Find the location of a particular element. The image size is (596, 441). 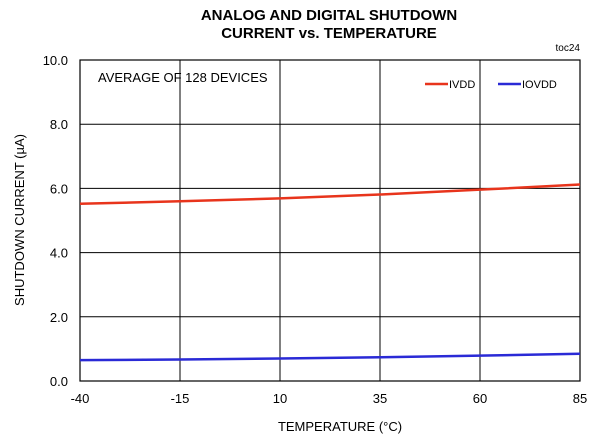

legend-label-ivdd: IVDD is located at coordinates (462, 85).